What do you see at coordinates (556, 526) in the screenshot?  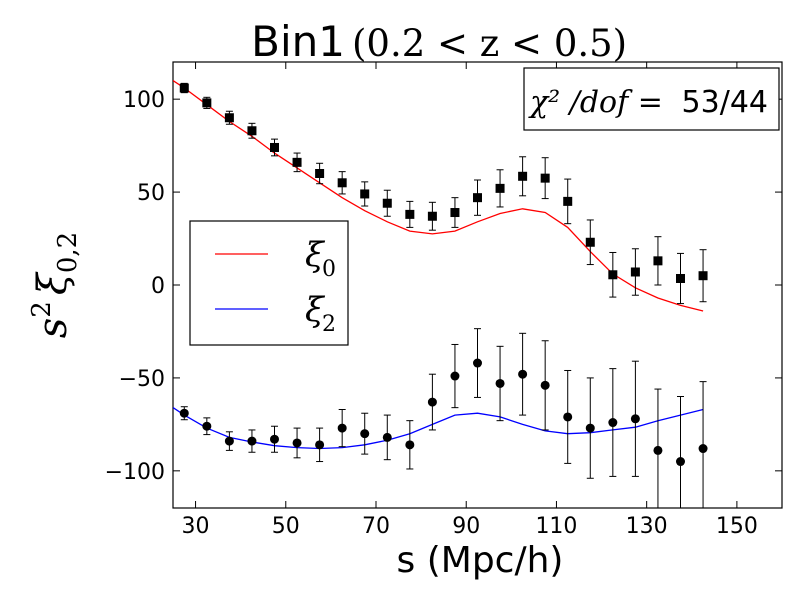 I see `x-tick-label: 110` at bounding box center [556, 526].